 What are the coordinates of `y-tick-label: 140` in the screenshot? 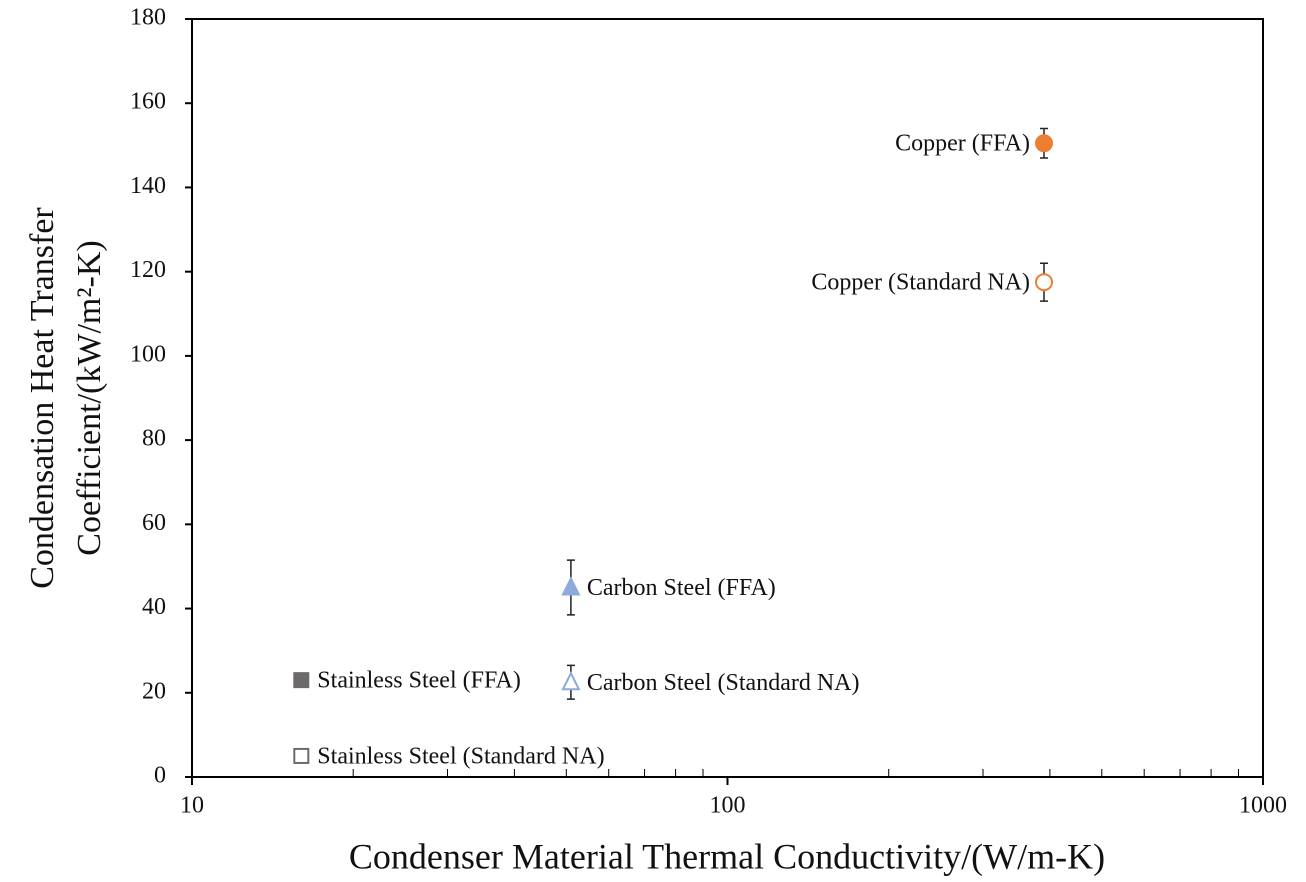 It's located at (148, 186).